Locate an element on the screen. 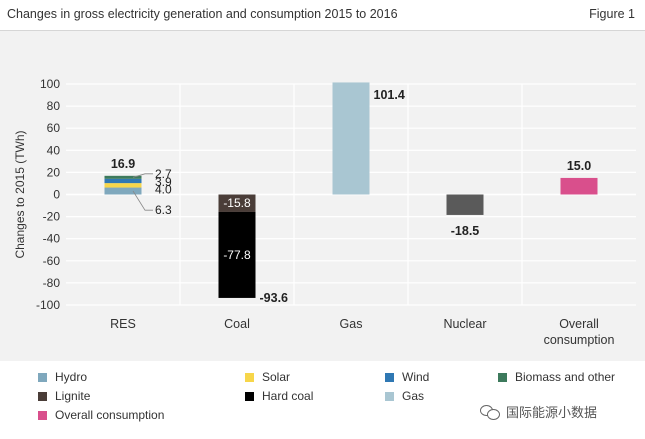  y-tick-label: -60 is located at coordinates (52, 261).